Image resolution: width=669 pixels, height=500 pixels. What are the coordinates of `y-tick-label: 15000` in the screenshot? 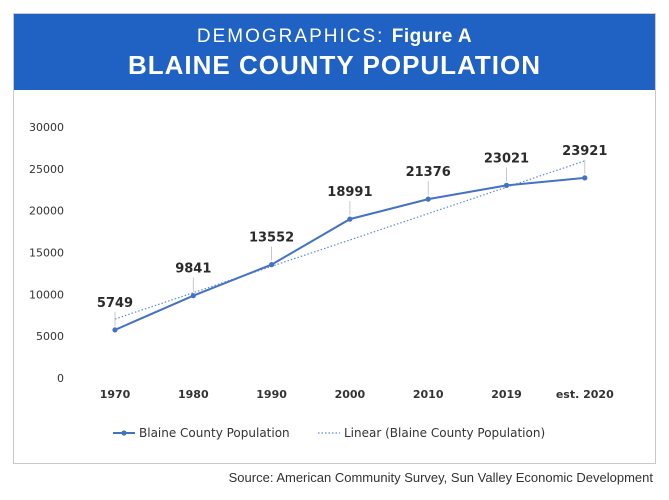 It's located at (46, 253).